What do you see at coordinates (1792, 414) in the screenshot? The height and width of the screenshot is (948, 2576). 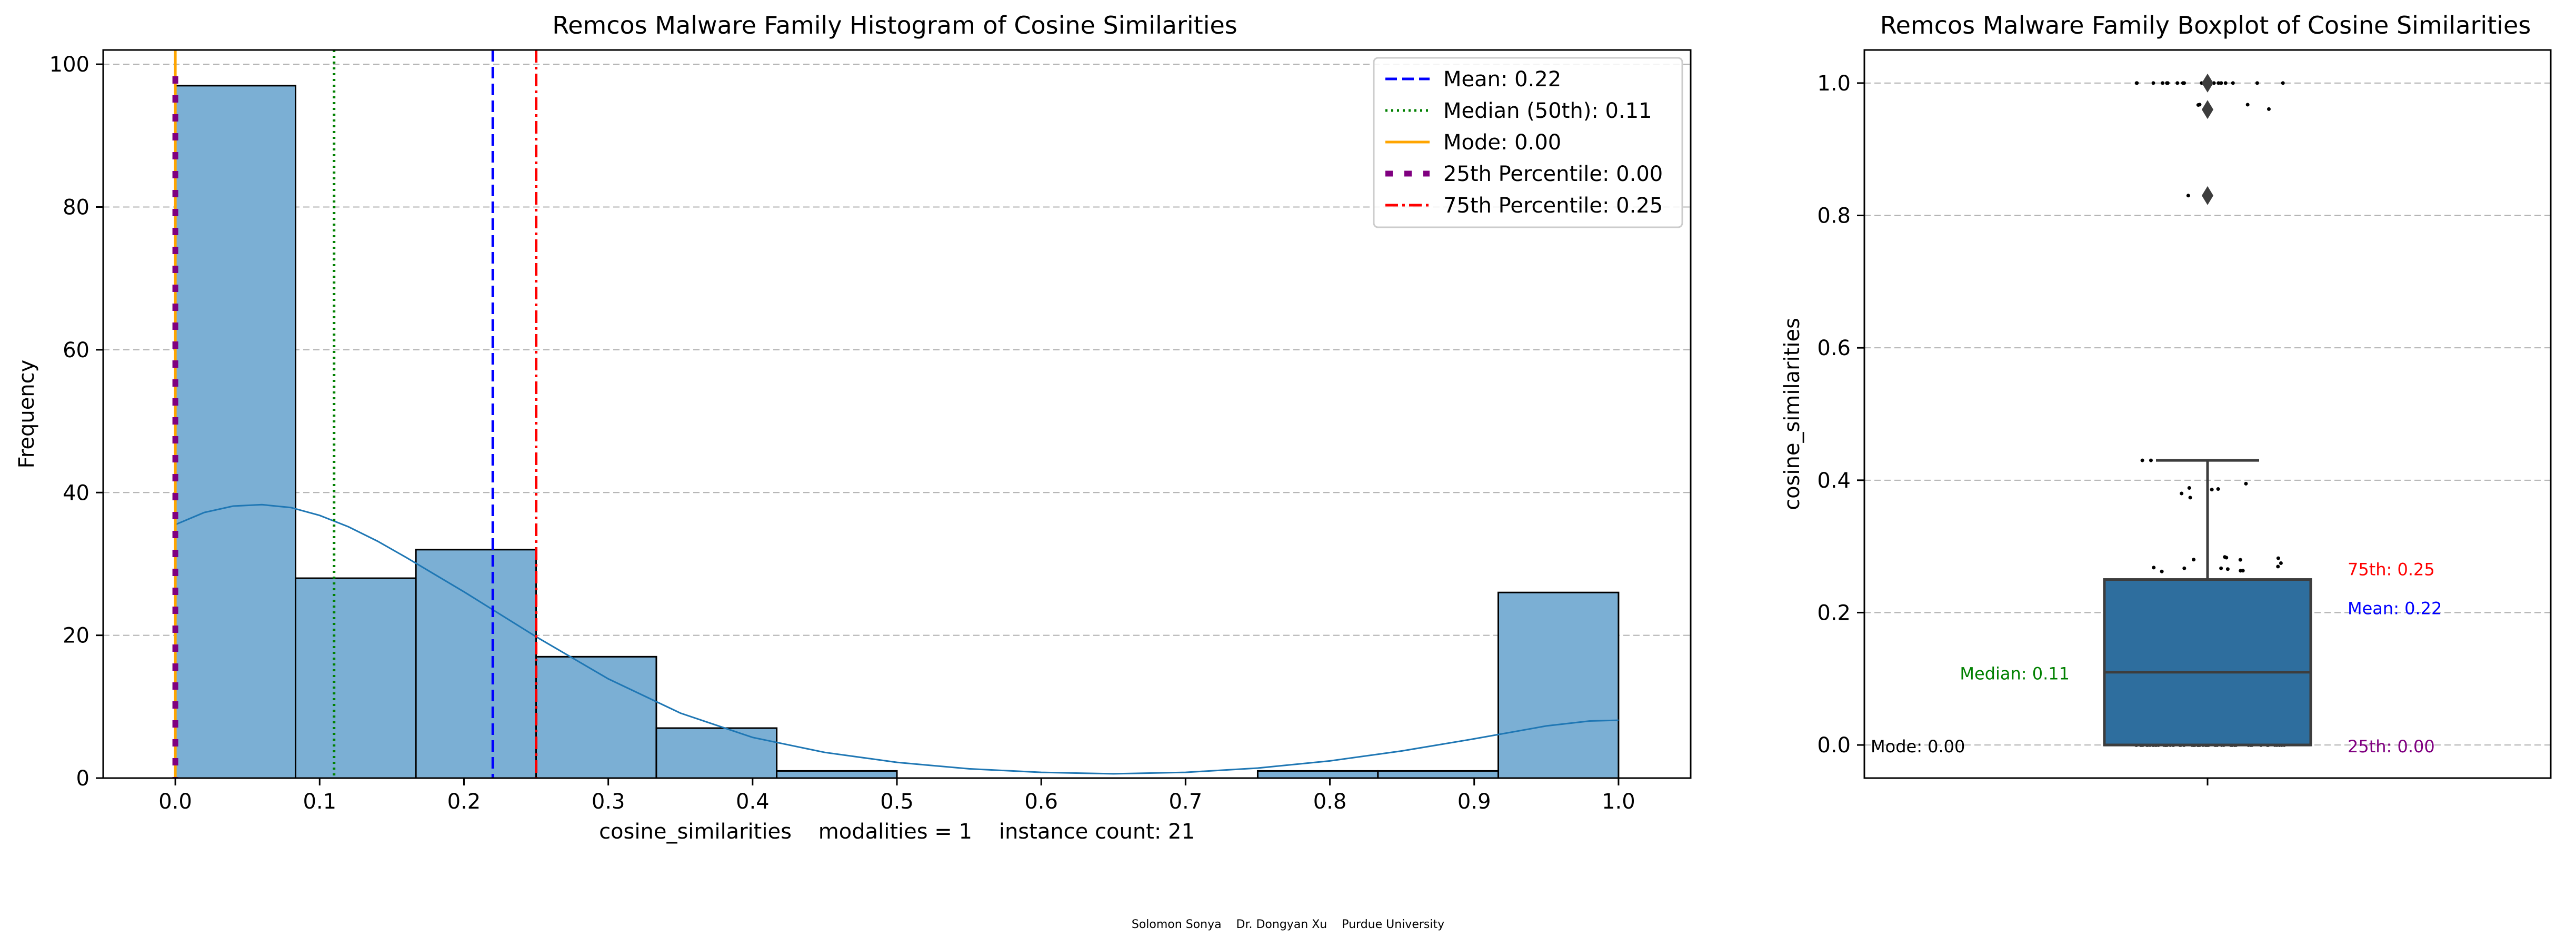 I see `boxplot-y-axis-label: cosine_similarities` at bounding box center [1792, 414].